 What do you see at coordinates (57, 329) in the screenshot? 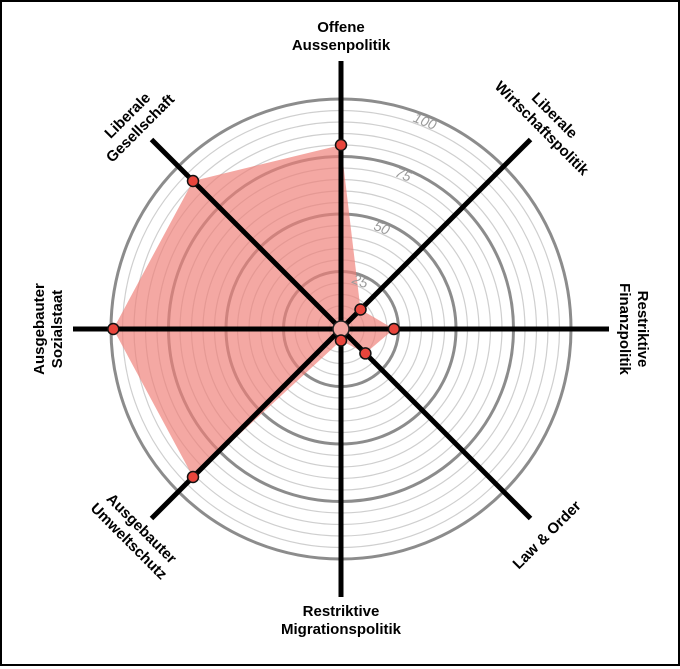
I see `axis-label-line: Sozialstaat` at bounding box center [57, 329].